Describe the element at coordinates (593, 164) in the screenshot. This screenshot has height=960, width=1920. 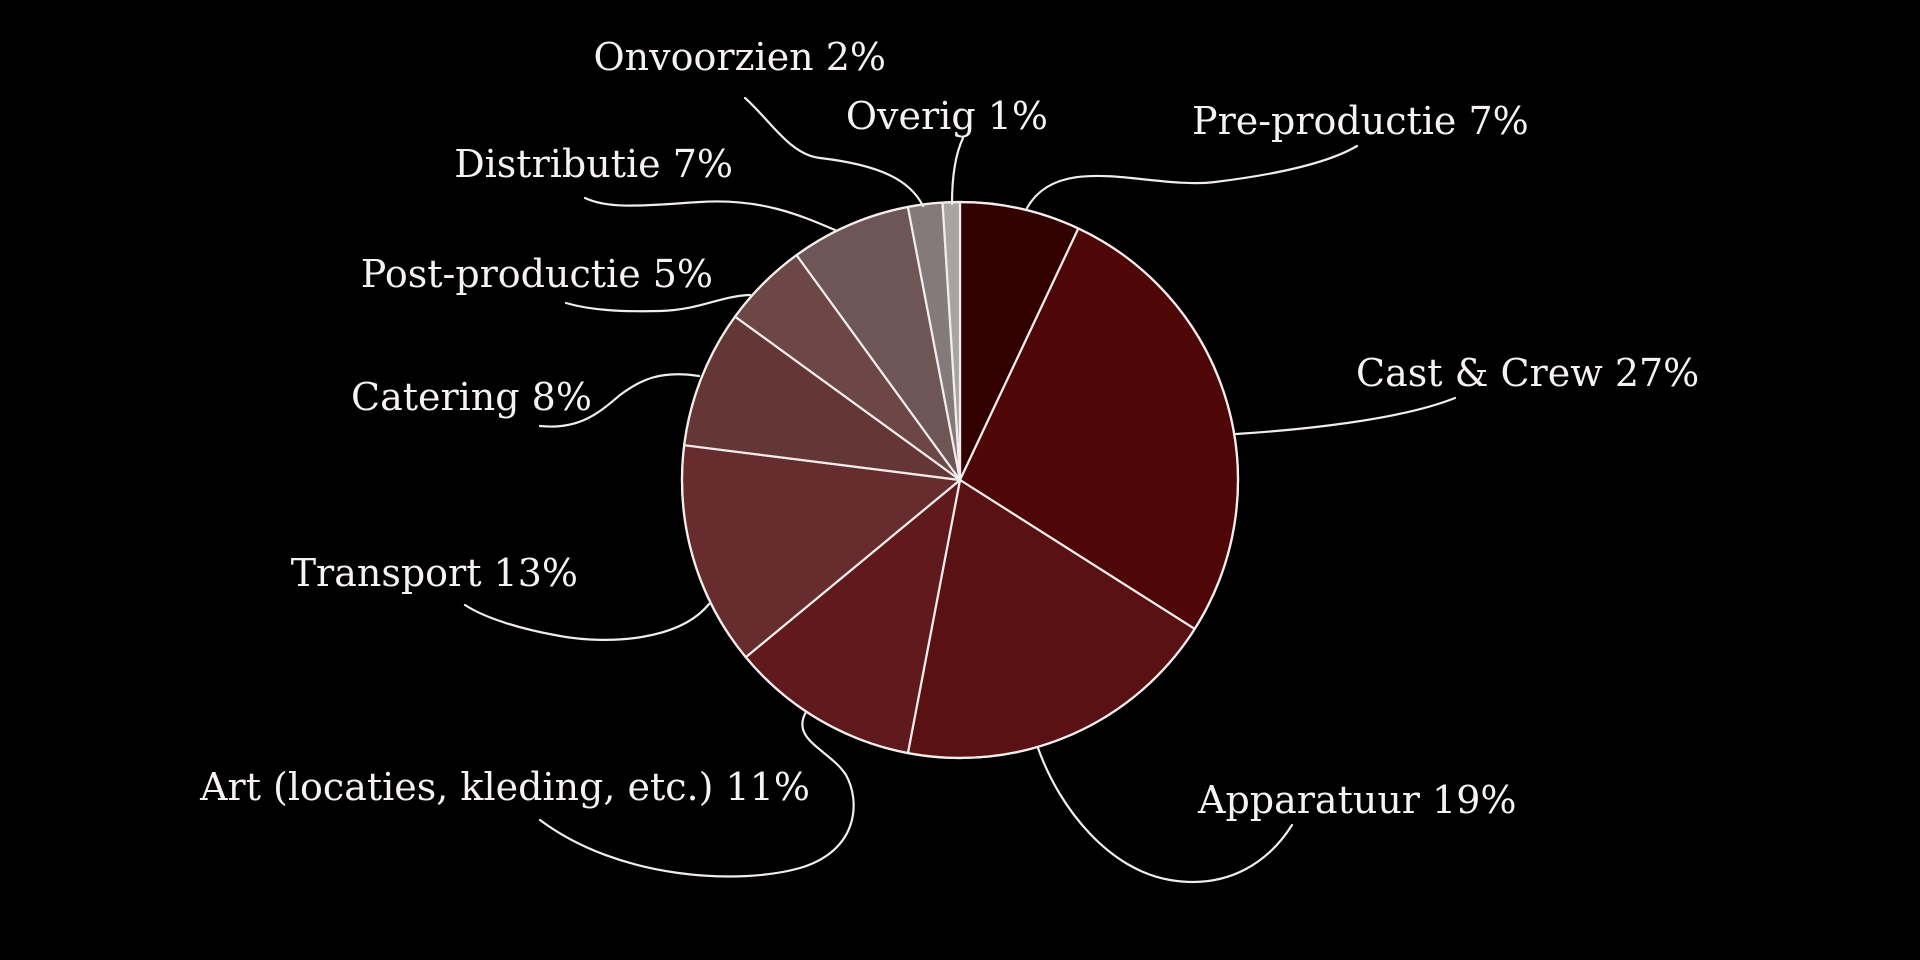
I see `slice-label-distributie: Distributie 7%` at that location.